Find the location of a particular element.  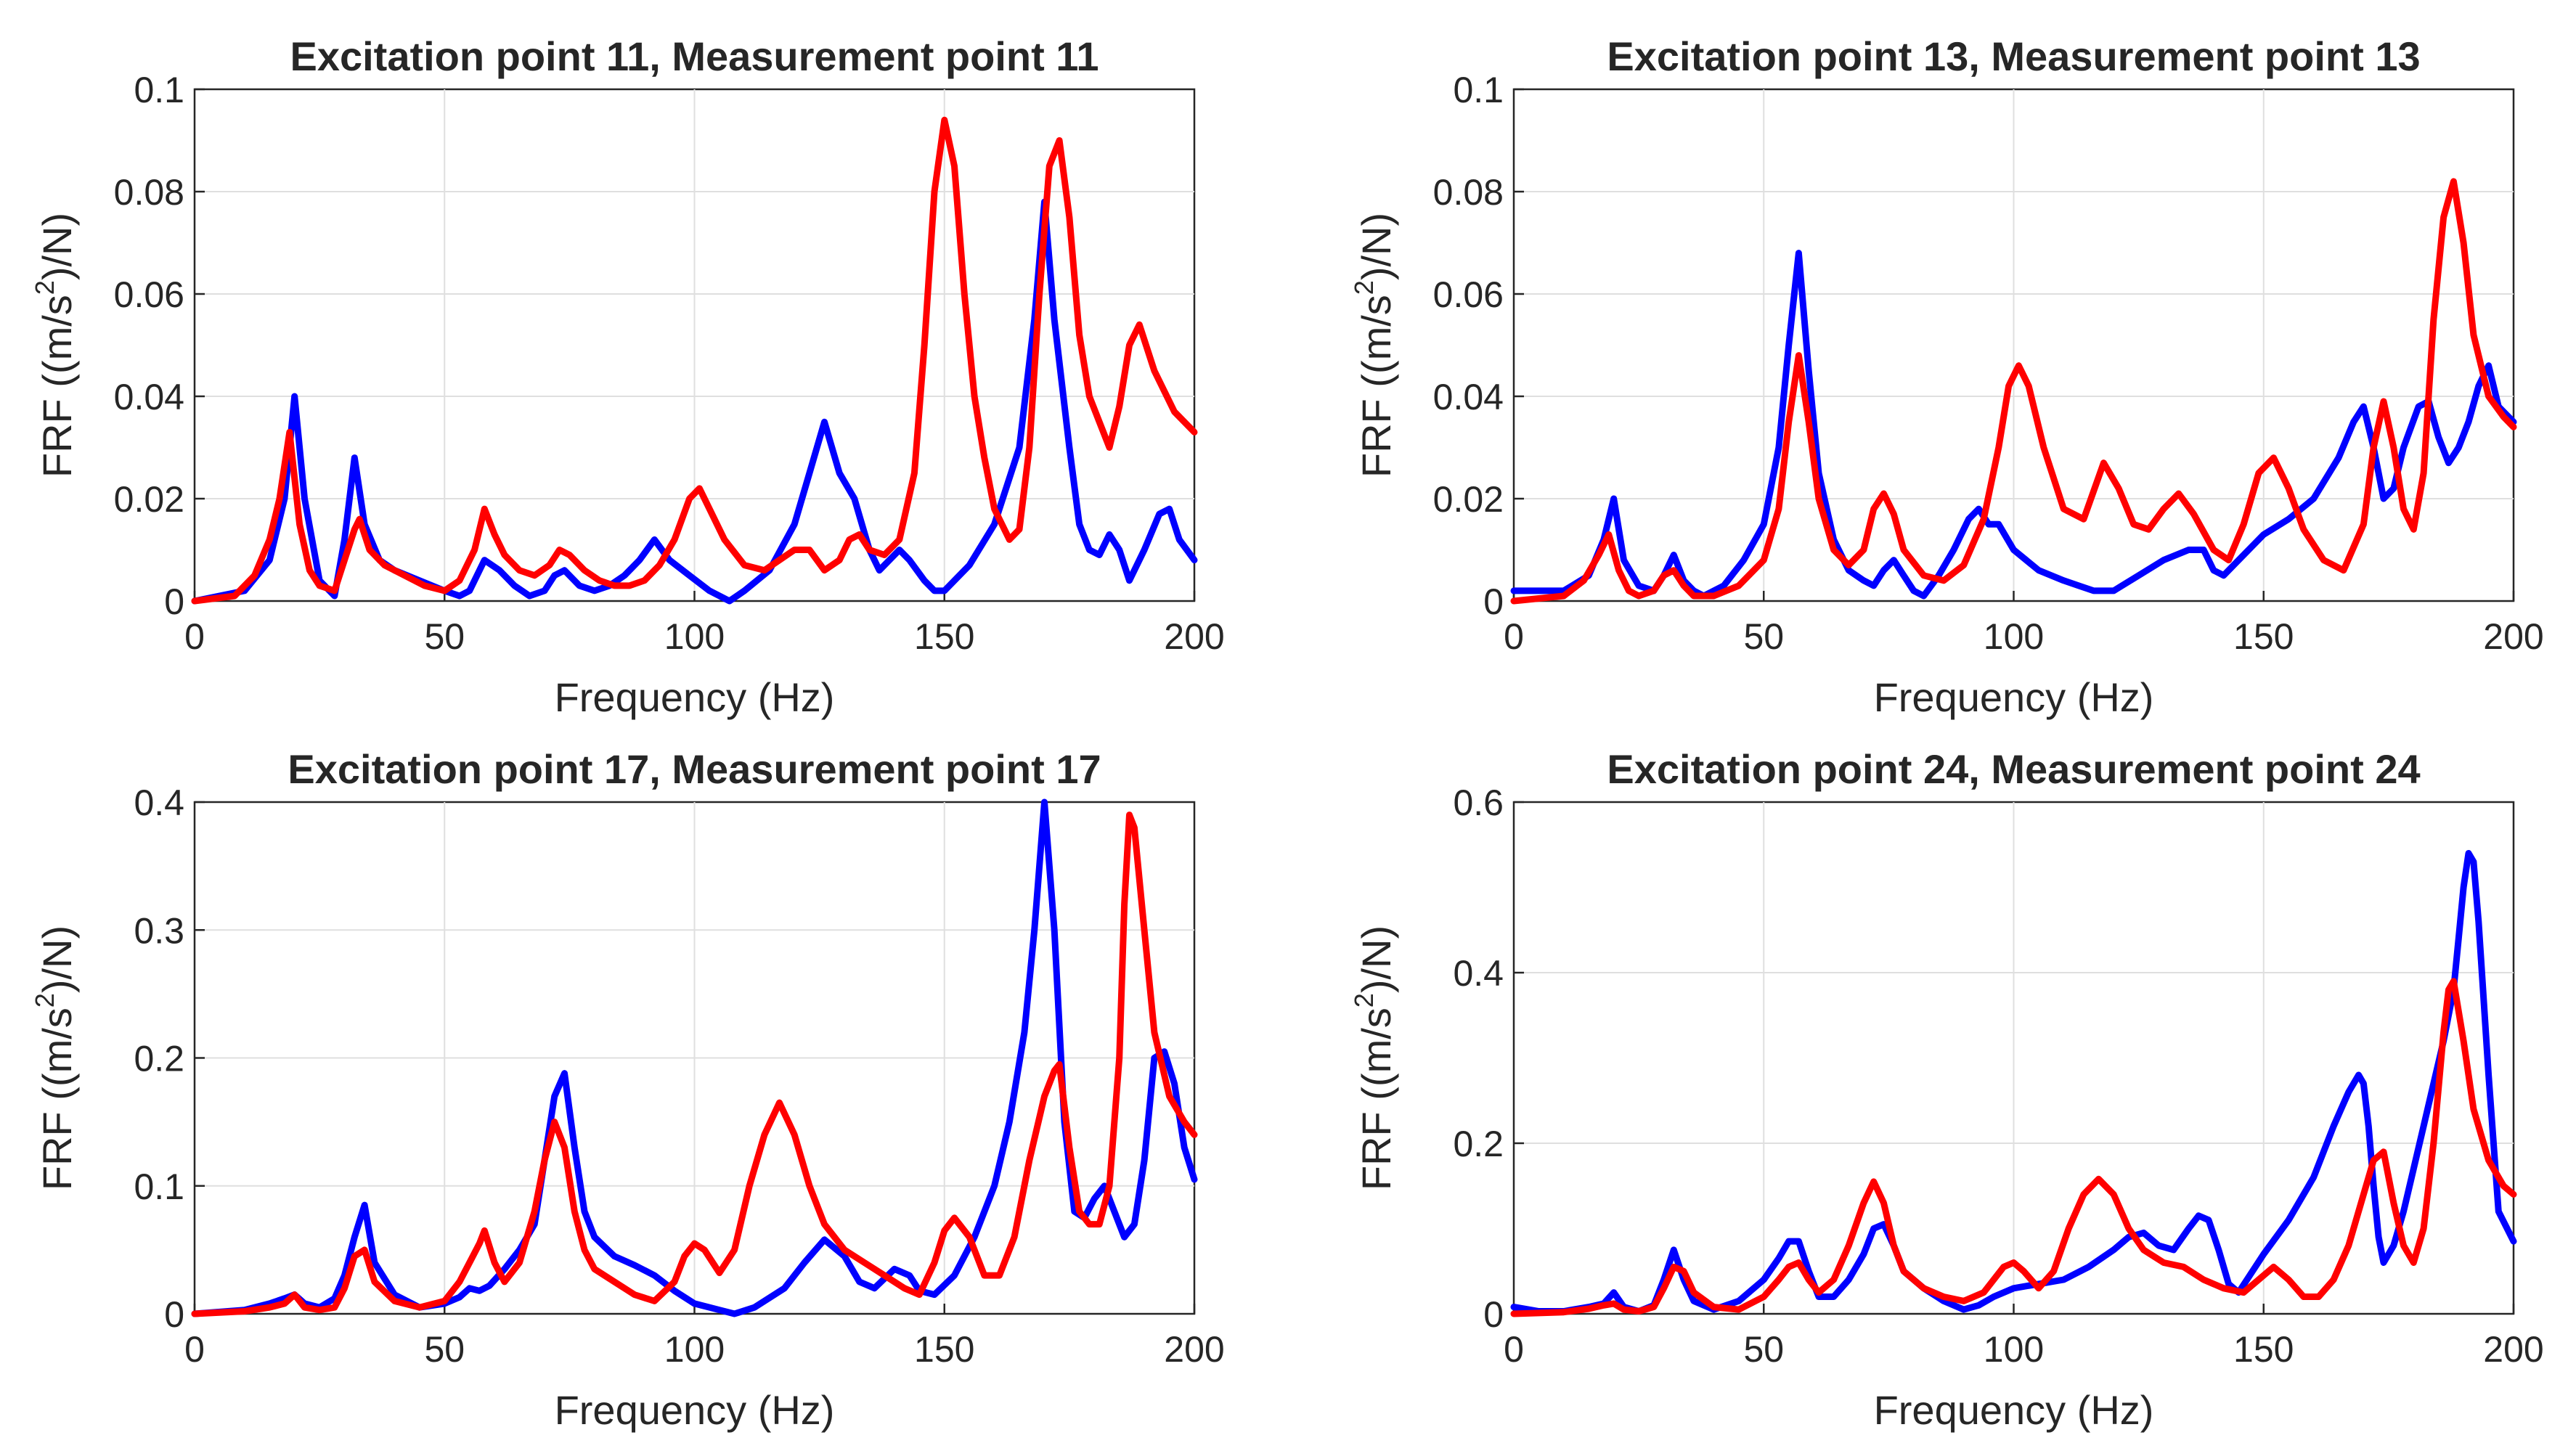

y-tick-label: 0.3 is located at coordinates (159, 930).